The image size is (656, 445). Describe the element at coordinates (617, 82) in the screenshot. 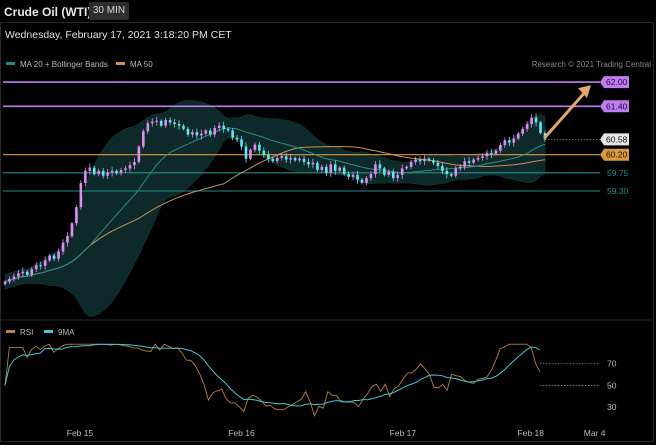

I see `level-label-0-text: 62.00` at that location.